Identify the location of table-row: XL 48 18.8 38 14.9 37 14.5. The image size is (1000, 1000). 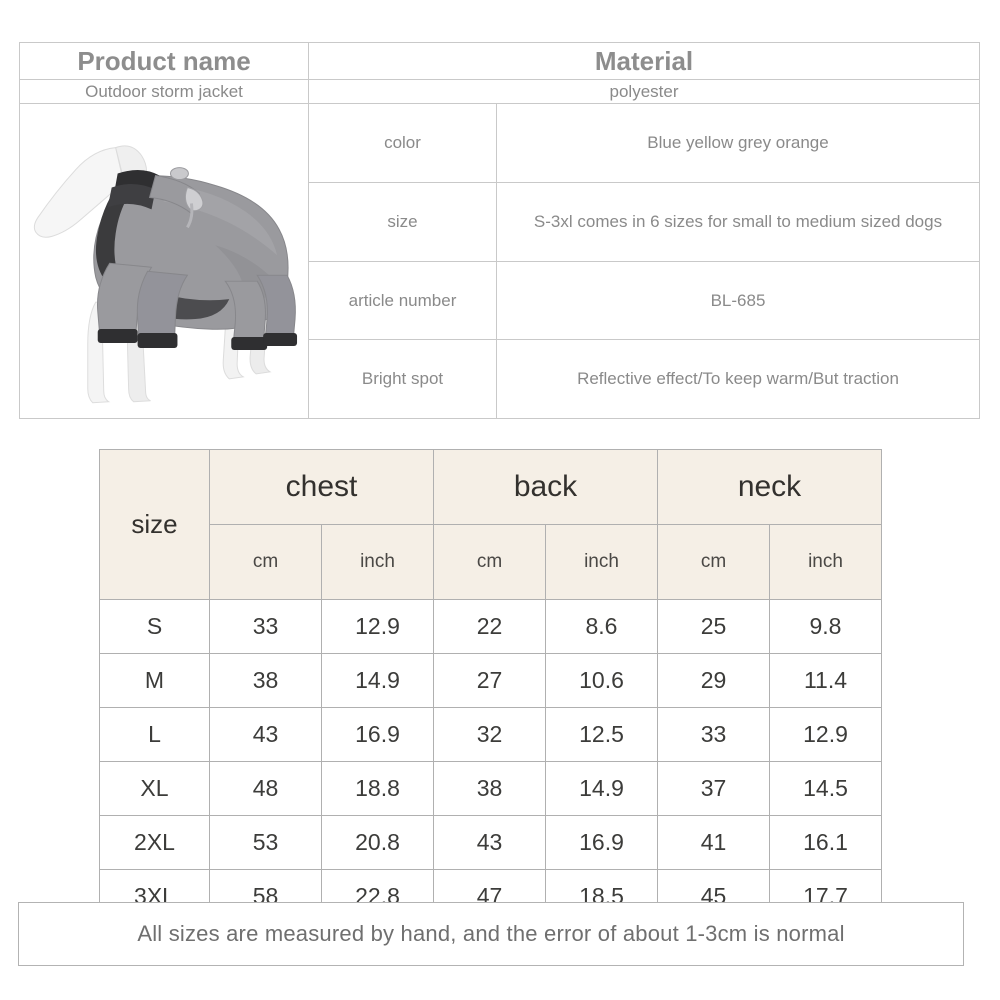
(490, 788).